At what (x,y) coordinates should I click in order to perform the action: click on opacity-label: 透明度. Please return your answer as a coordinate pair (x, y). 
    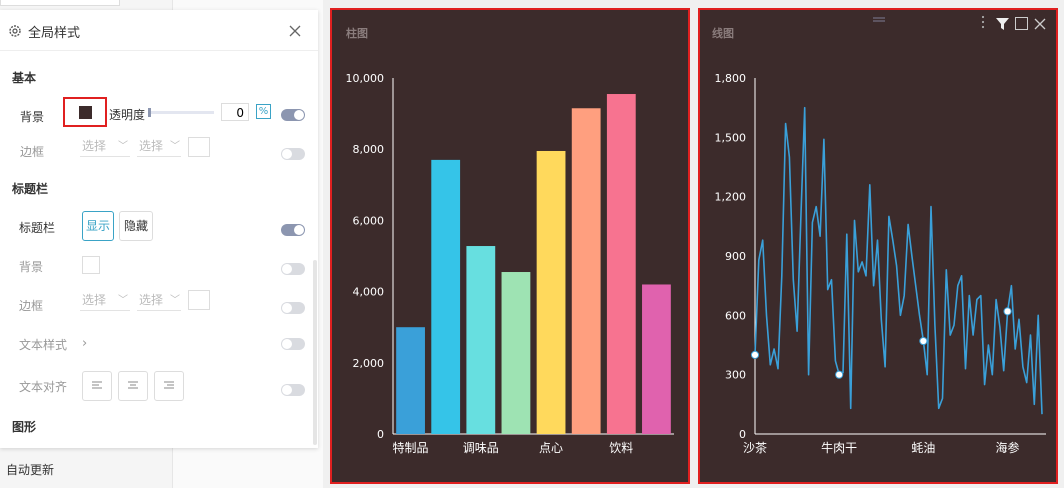
    Looking at the image, I should click on (127, 115).